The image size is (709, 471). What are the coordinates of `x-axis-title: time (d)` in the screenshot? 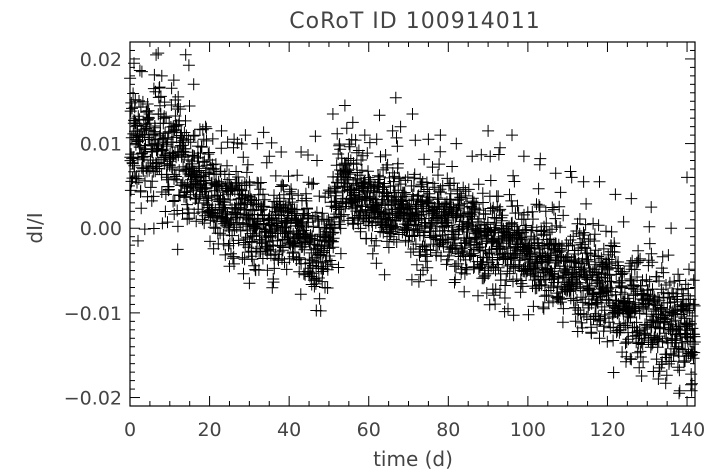 It's located at (413, 459).